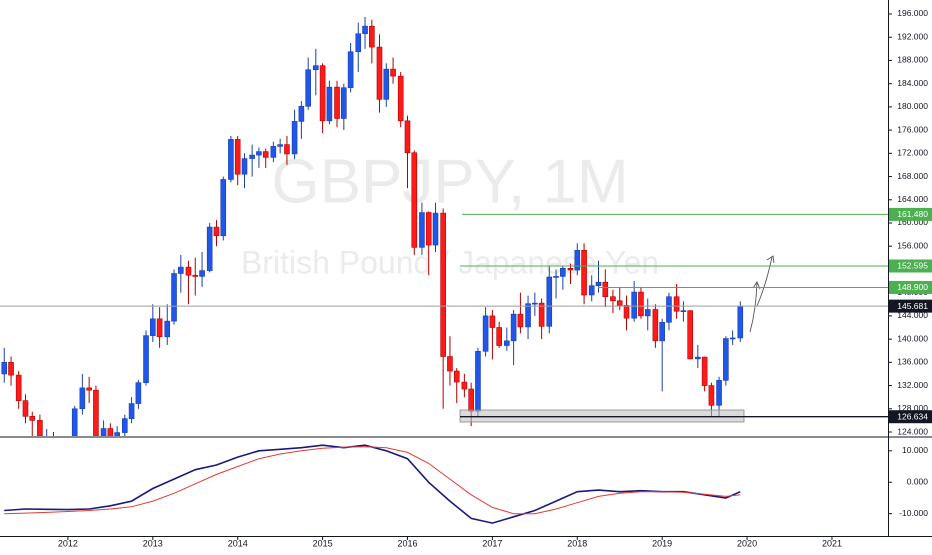  What do you see at coordinates (918, 482) in the screenshot?
I see `y-tick-label: 0.000` at bounding box center [918, 482].